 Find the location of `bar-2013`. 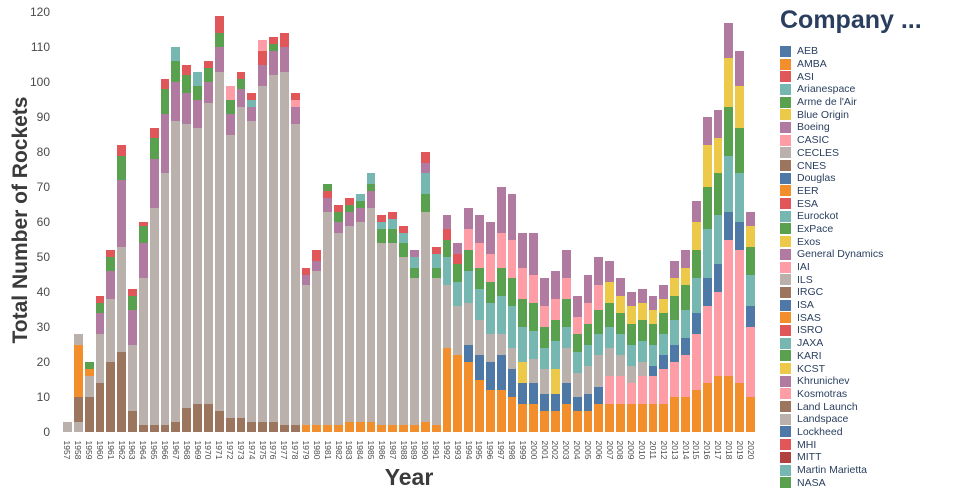

bar-2013 is located at coordinates (675, 346).